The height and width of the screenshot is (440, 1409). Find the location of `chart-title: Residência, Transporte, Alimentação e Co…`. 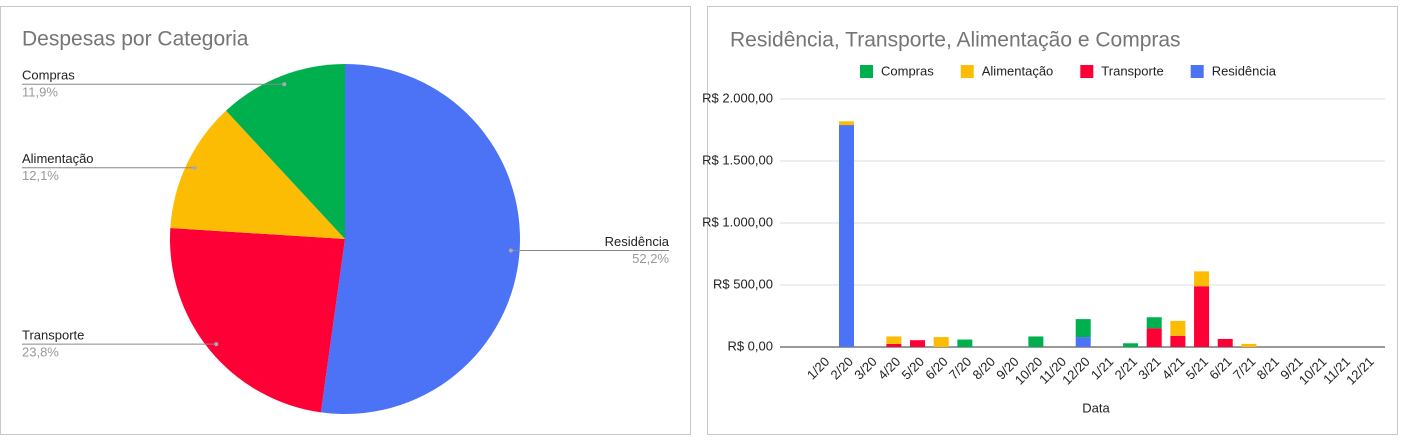

chart-title: Residência, Transporte, Alimentação e Co… is located at coordinates (955, 40).